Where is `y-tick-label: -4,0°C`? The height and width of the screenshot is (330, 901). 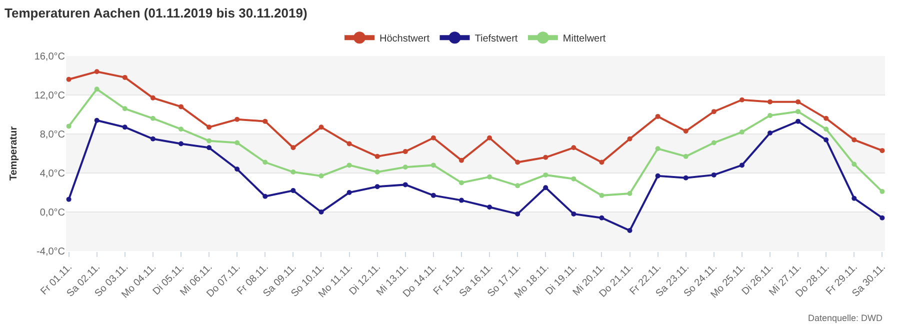 y-tick-label: -4,0°C is located at coordinates (50, 252).